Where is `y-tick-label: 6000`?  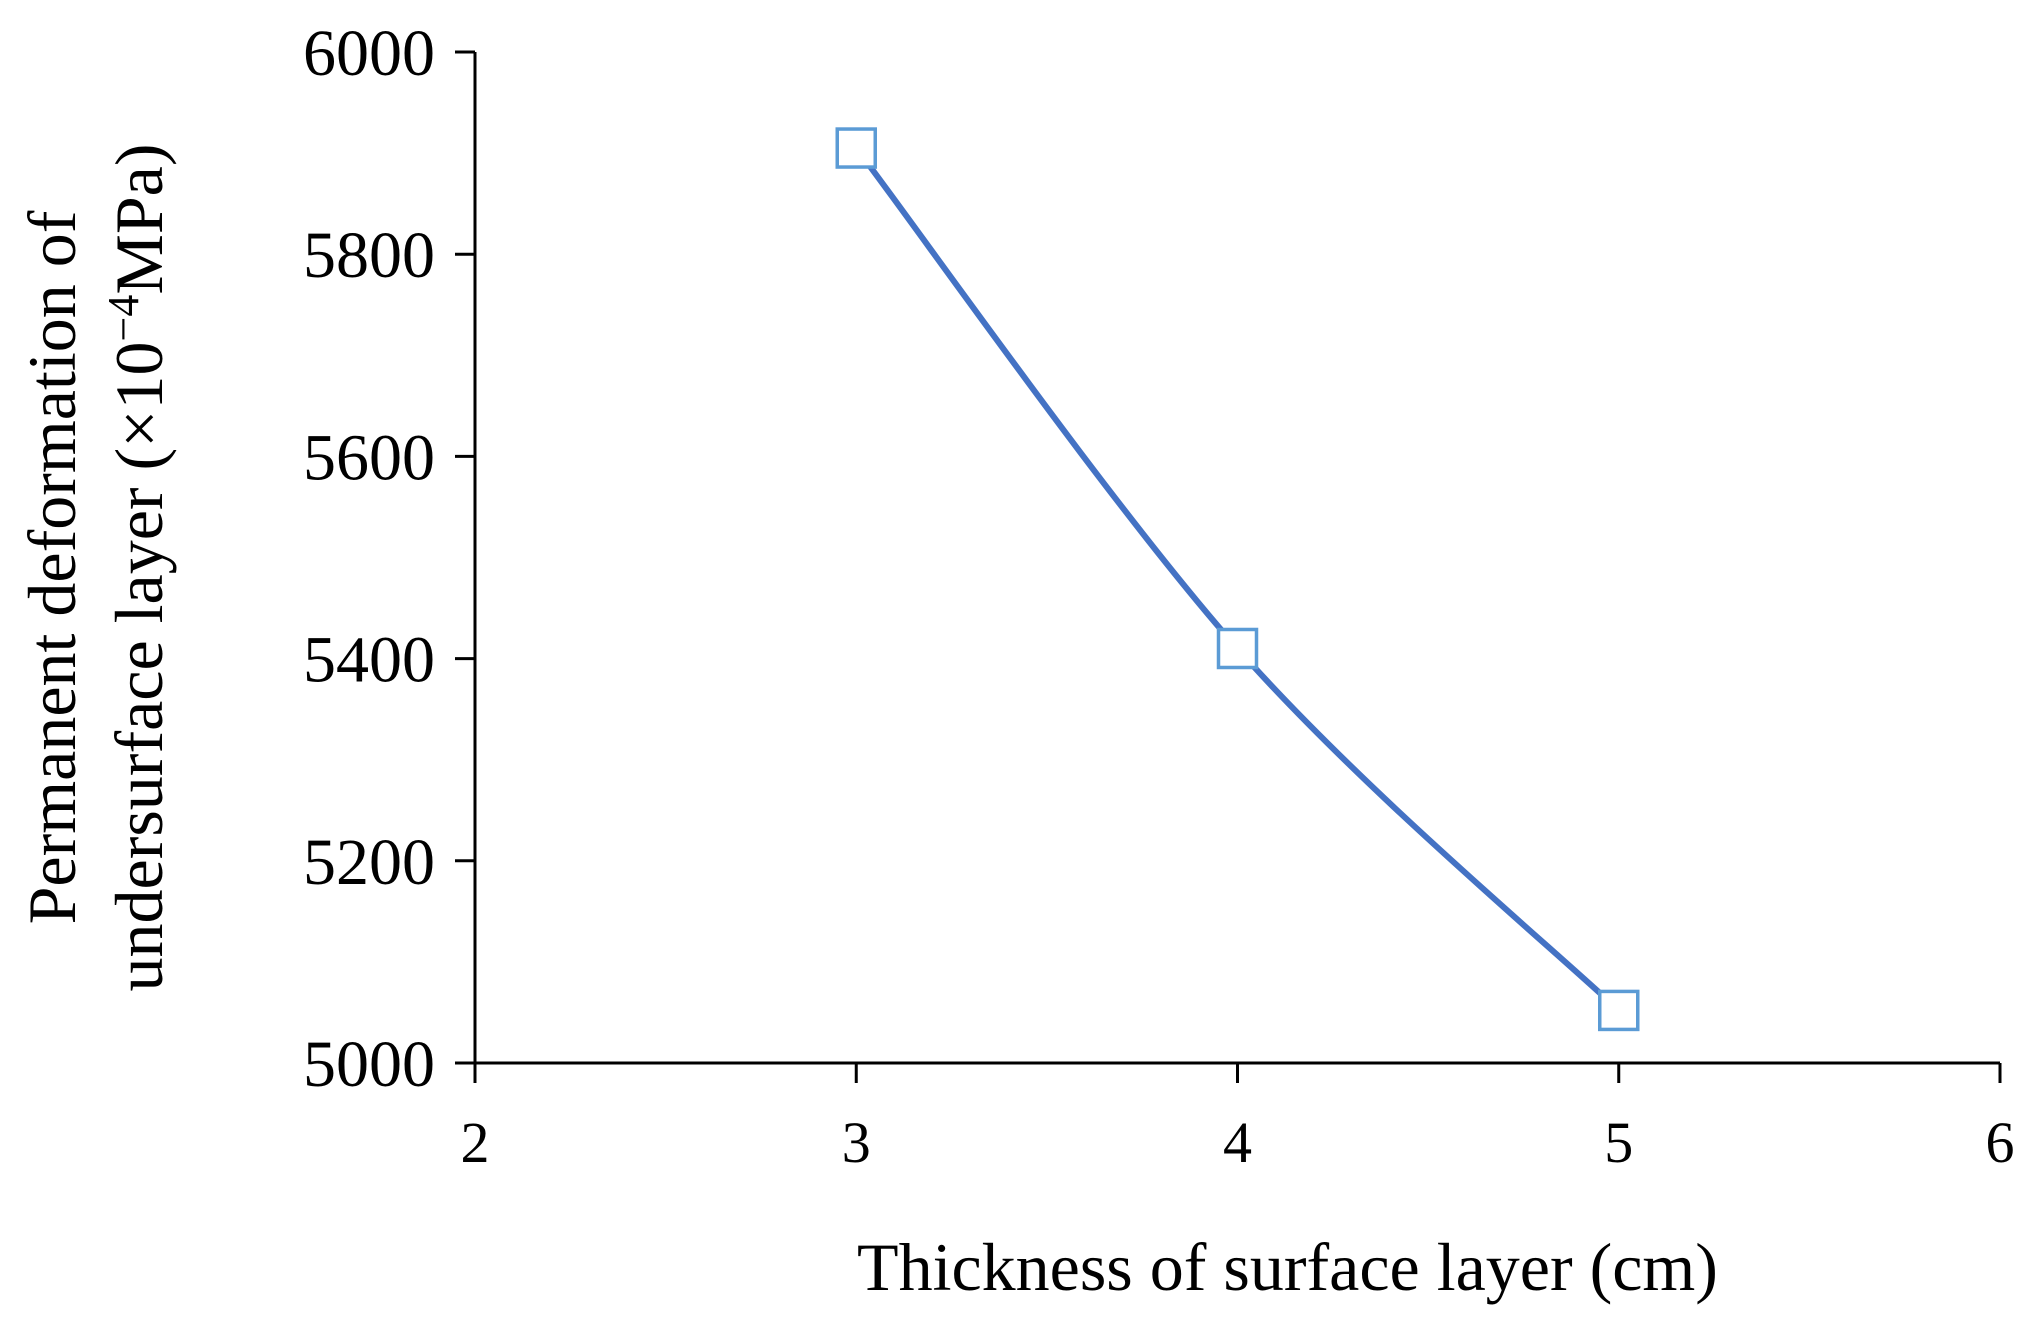 y-tick-label: 6000 is located at coordinates (369, 53).